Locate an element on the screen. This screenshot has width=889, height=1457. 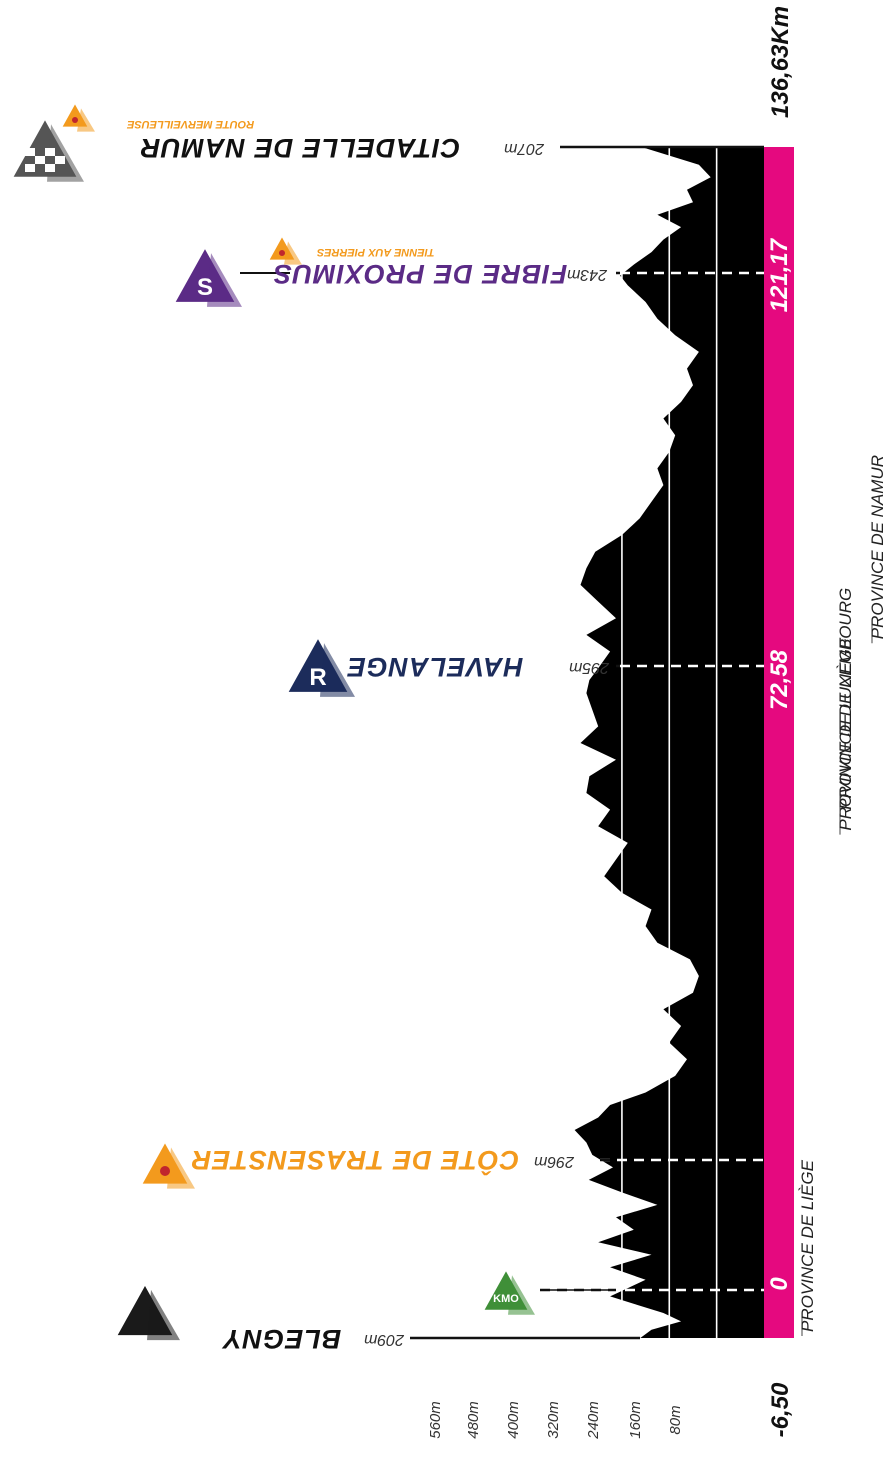
climb-triangle-icon is located at coordinates (167, 1164).